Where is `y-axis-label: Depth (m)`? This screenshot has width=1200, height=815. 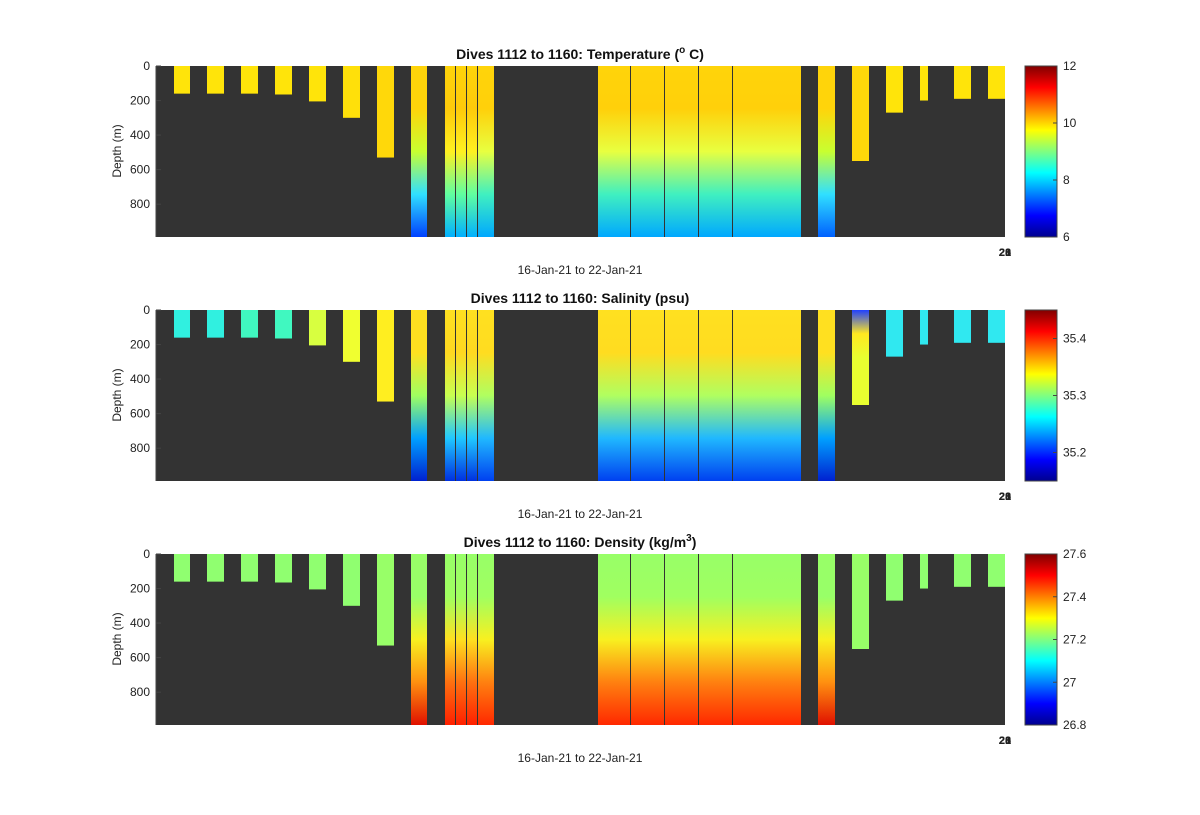 y-axis-label: Depth (m) is located at coordinates (117, 638).